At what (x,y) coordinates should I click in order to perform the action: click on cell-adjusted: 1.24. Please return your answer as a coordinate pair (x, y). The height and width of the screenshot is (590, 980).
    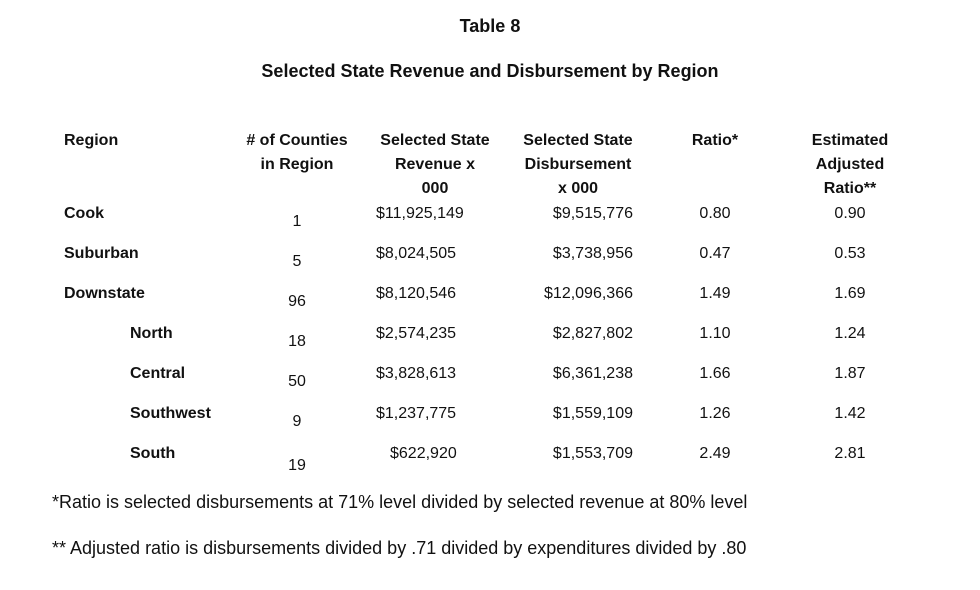
    Looking at the image, I should click on (850, 333).